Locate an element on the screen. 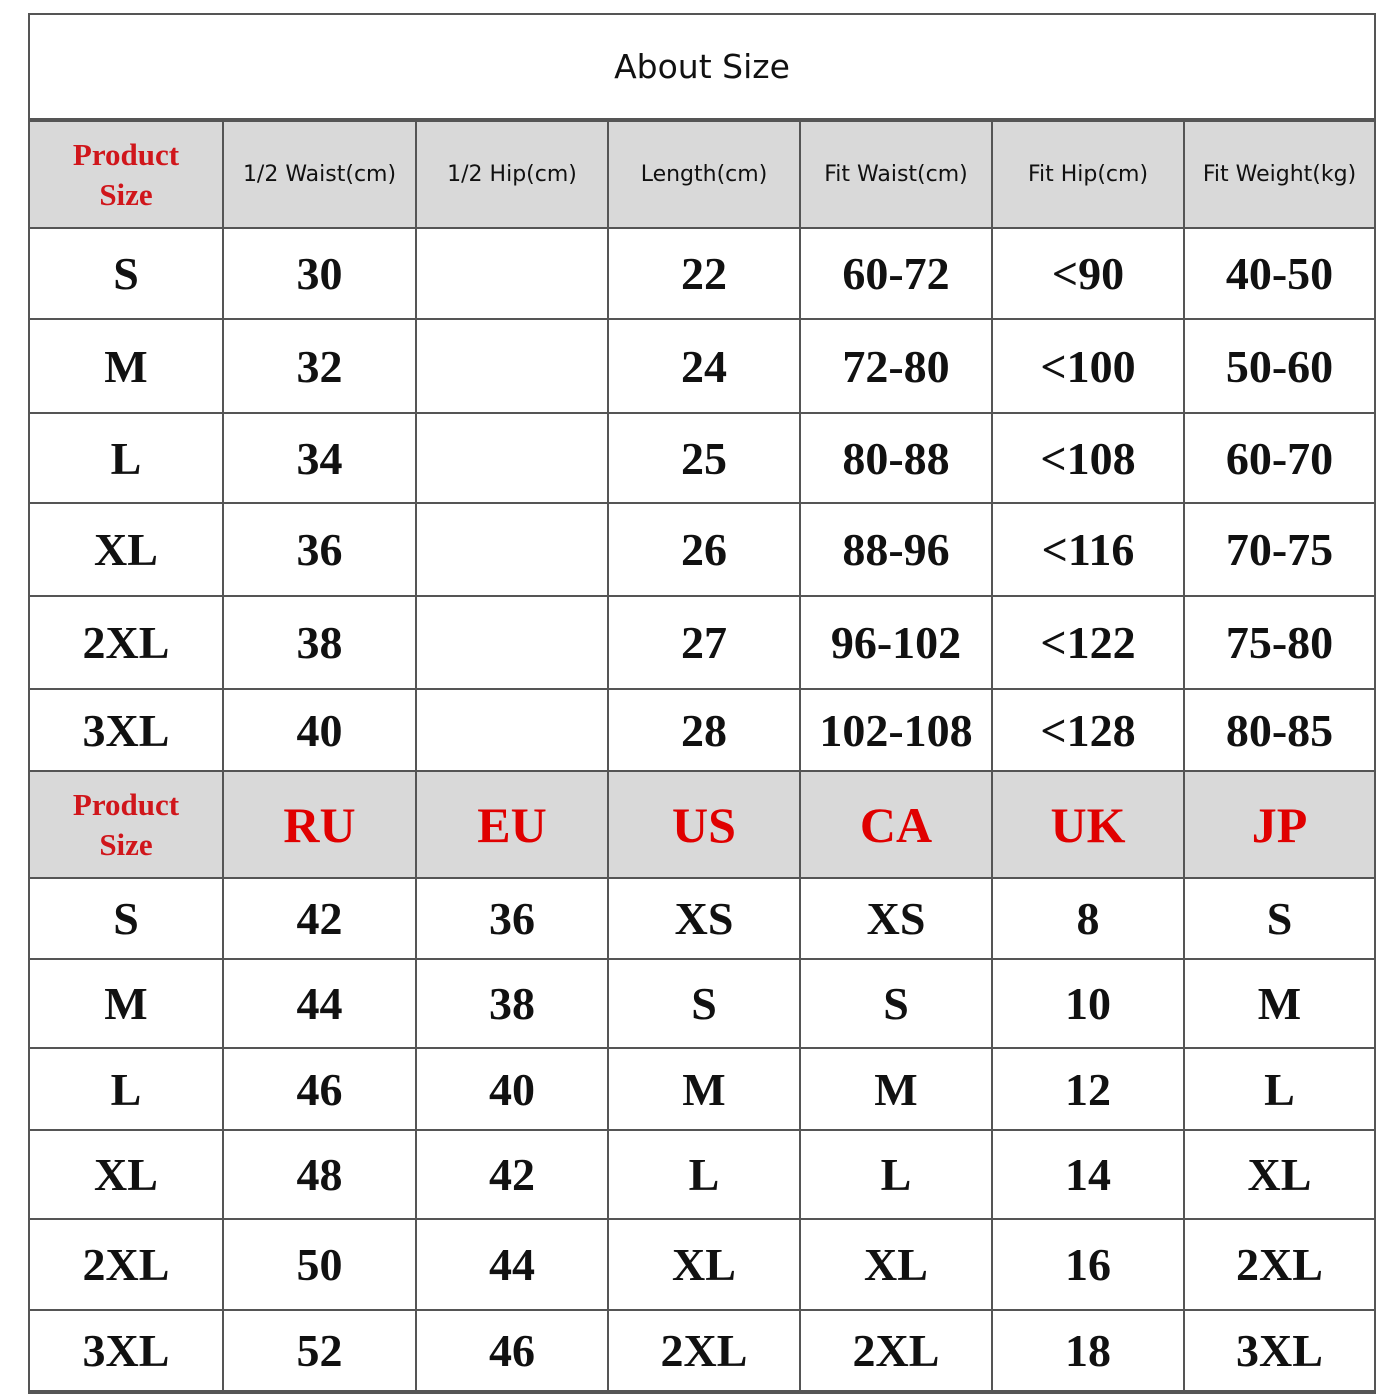  chart-title: About Size is located at coordinates (702, 67).